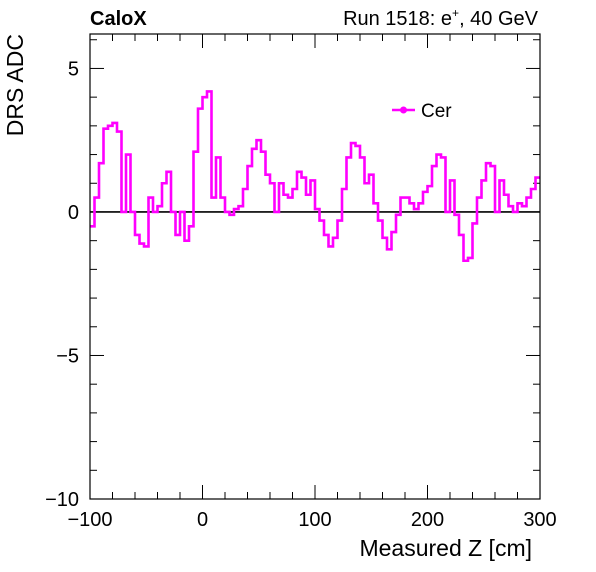 This screenshot has height=572, width=596. What do you see at coordinates (455, 13) in the screenshot?
I see `run-label-superscript: +` at bounding box center [455, 13].